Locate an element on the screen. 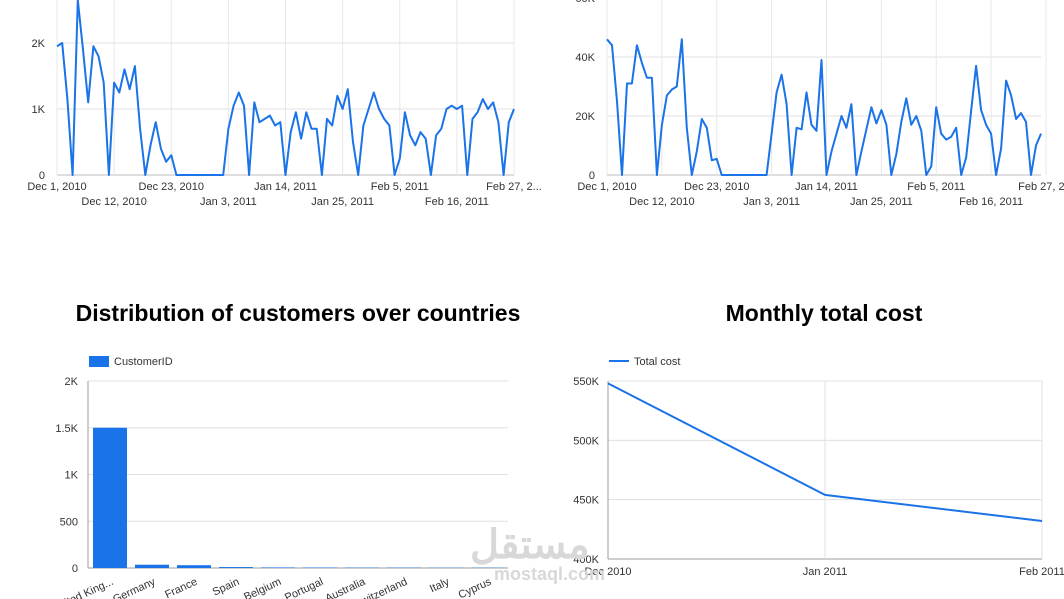 The image size is (1064, 599). monthly-x-tick-label: Feb 2011 is located at coordinates (1041, 572).